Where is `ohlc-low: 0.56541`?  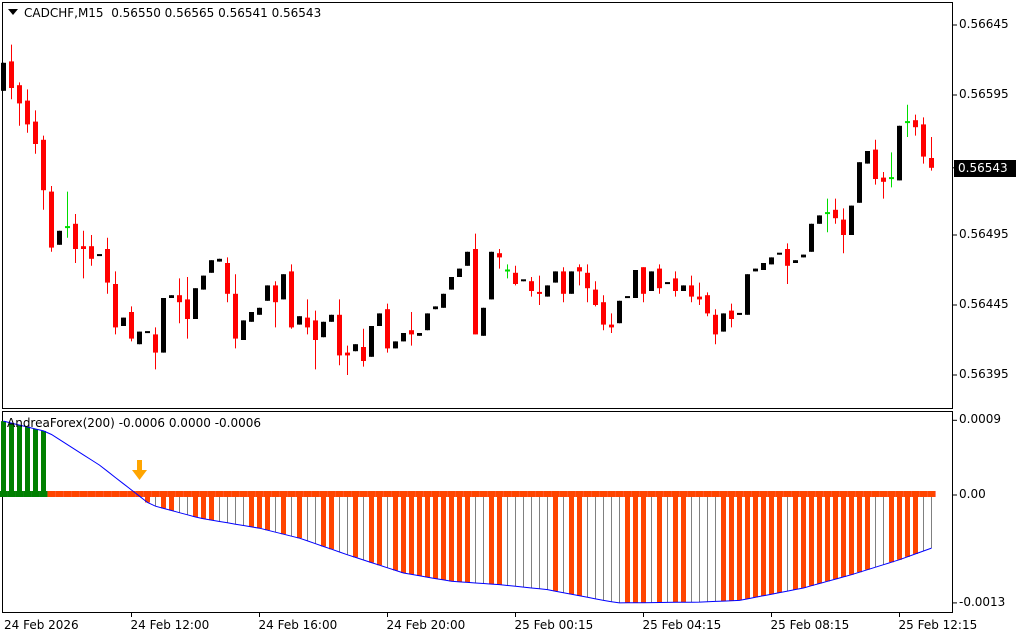
ohlc-low: 0.56541 is located at coordinates (243, 13).